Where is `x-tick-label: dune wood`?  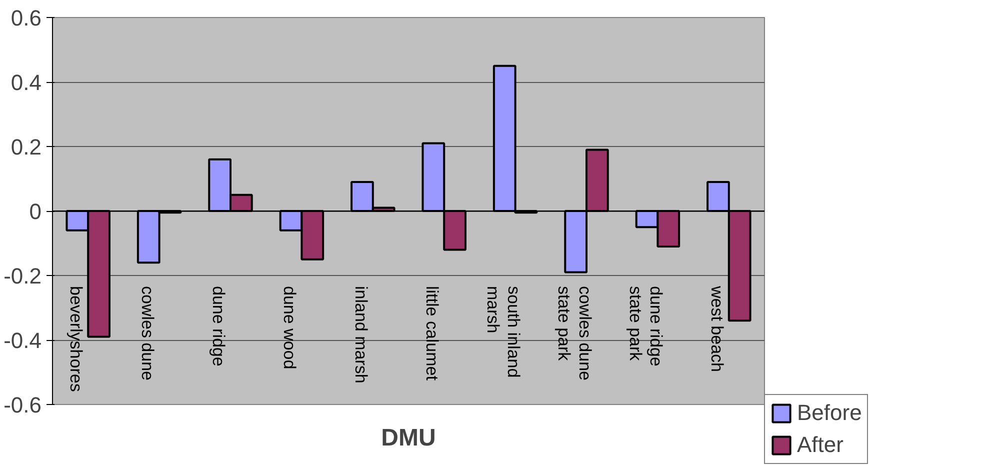 x-tick-label: dune wood is located at coordinates (290, 328).